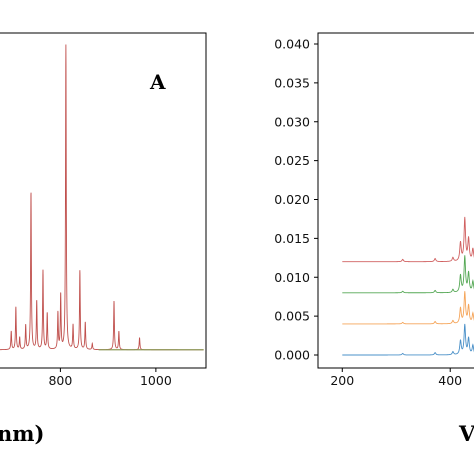 Image resolution: width=474 pixels, height=474 pixels. I want to click on panel-b-x-tick-label: 200, so click(342, 380).